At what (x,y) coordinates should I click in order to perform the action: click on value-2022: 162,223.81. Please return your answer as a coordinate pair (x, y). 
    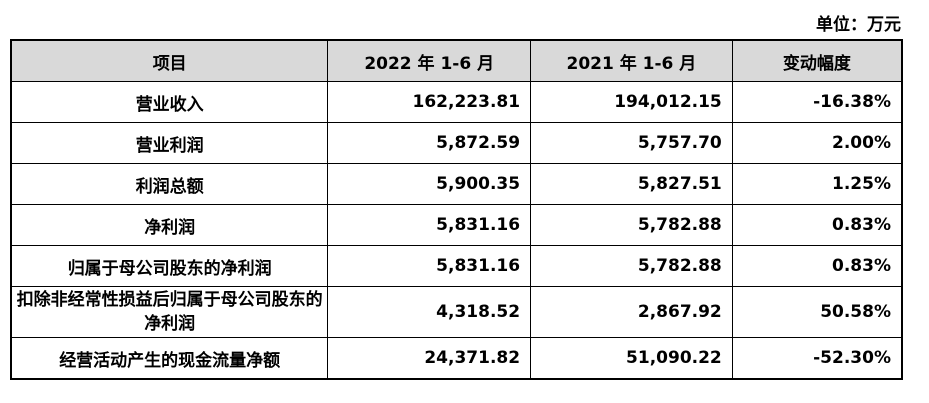
    Looking at the image, I should click on (429, 102).